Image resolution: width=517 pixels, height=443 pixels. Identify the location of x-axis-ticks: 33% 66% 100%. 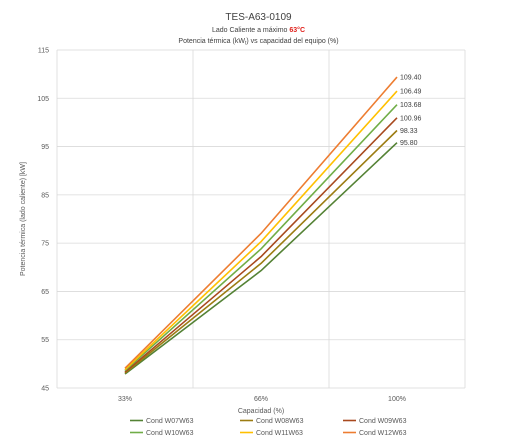
(262, 399).